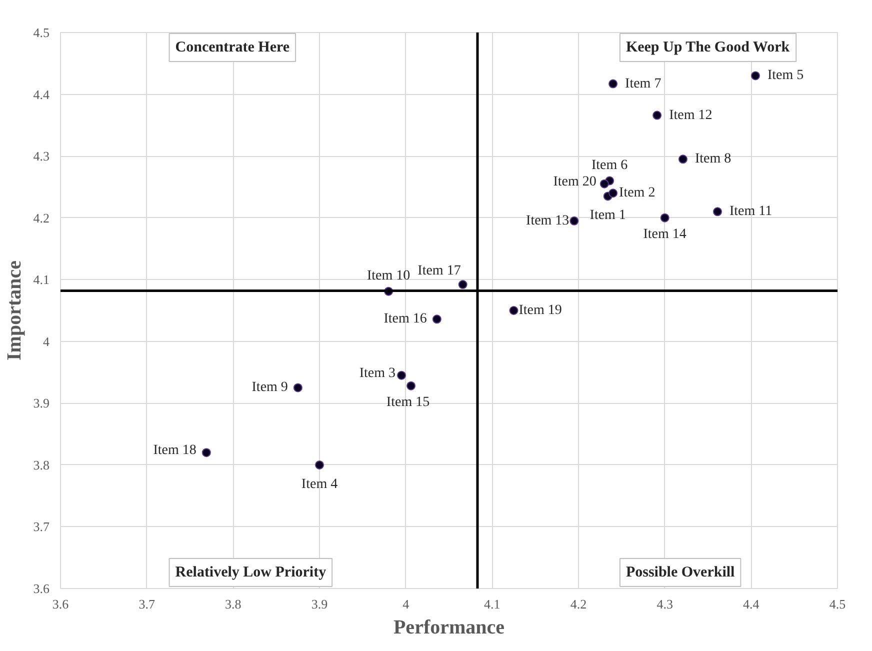 The width and height of the screenshot is (872, 651). I want to click on annotation: Concentrate Here, so click(232, 48).